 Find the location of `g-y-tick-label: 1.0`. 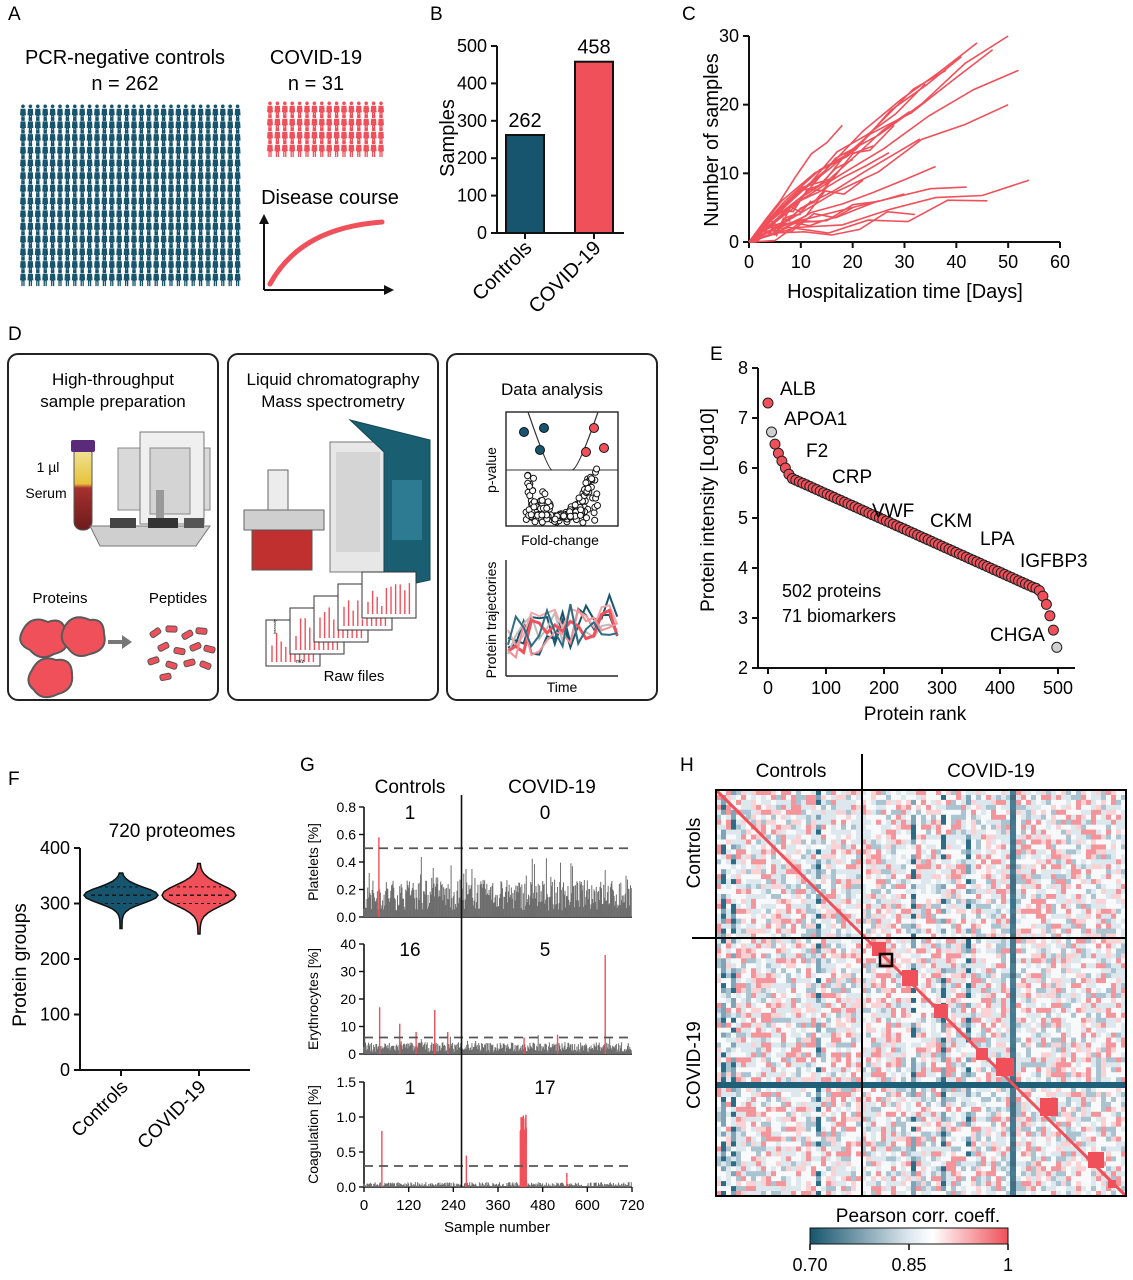

g-y-tick-label: 1.0 is located at coordinates (347, 1117).